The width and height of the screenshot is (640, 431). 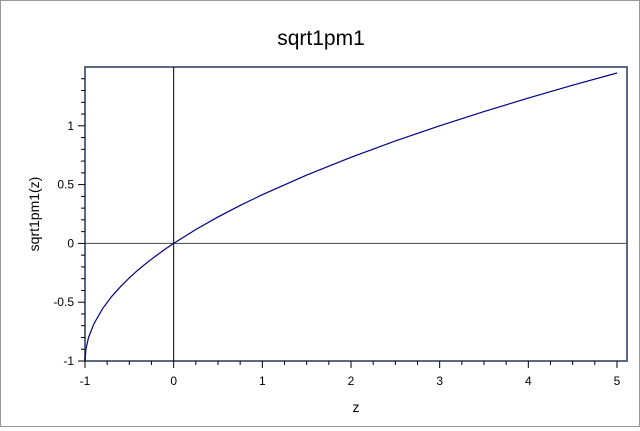 I want to click on x-axis: -1 0 1 2 3 4 5, so click(x=350, y=374).